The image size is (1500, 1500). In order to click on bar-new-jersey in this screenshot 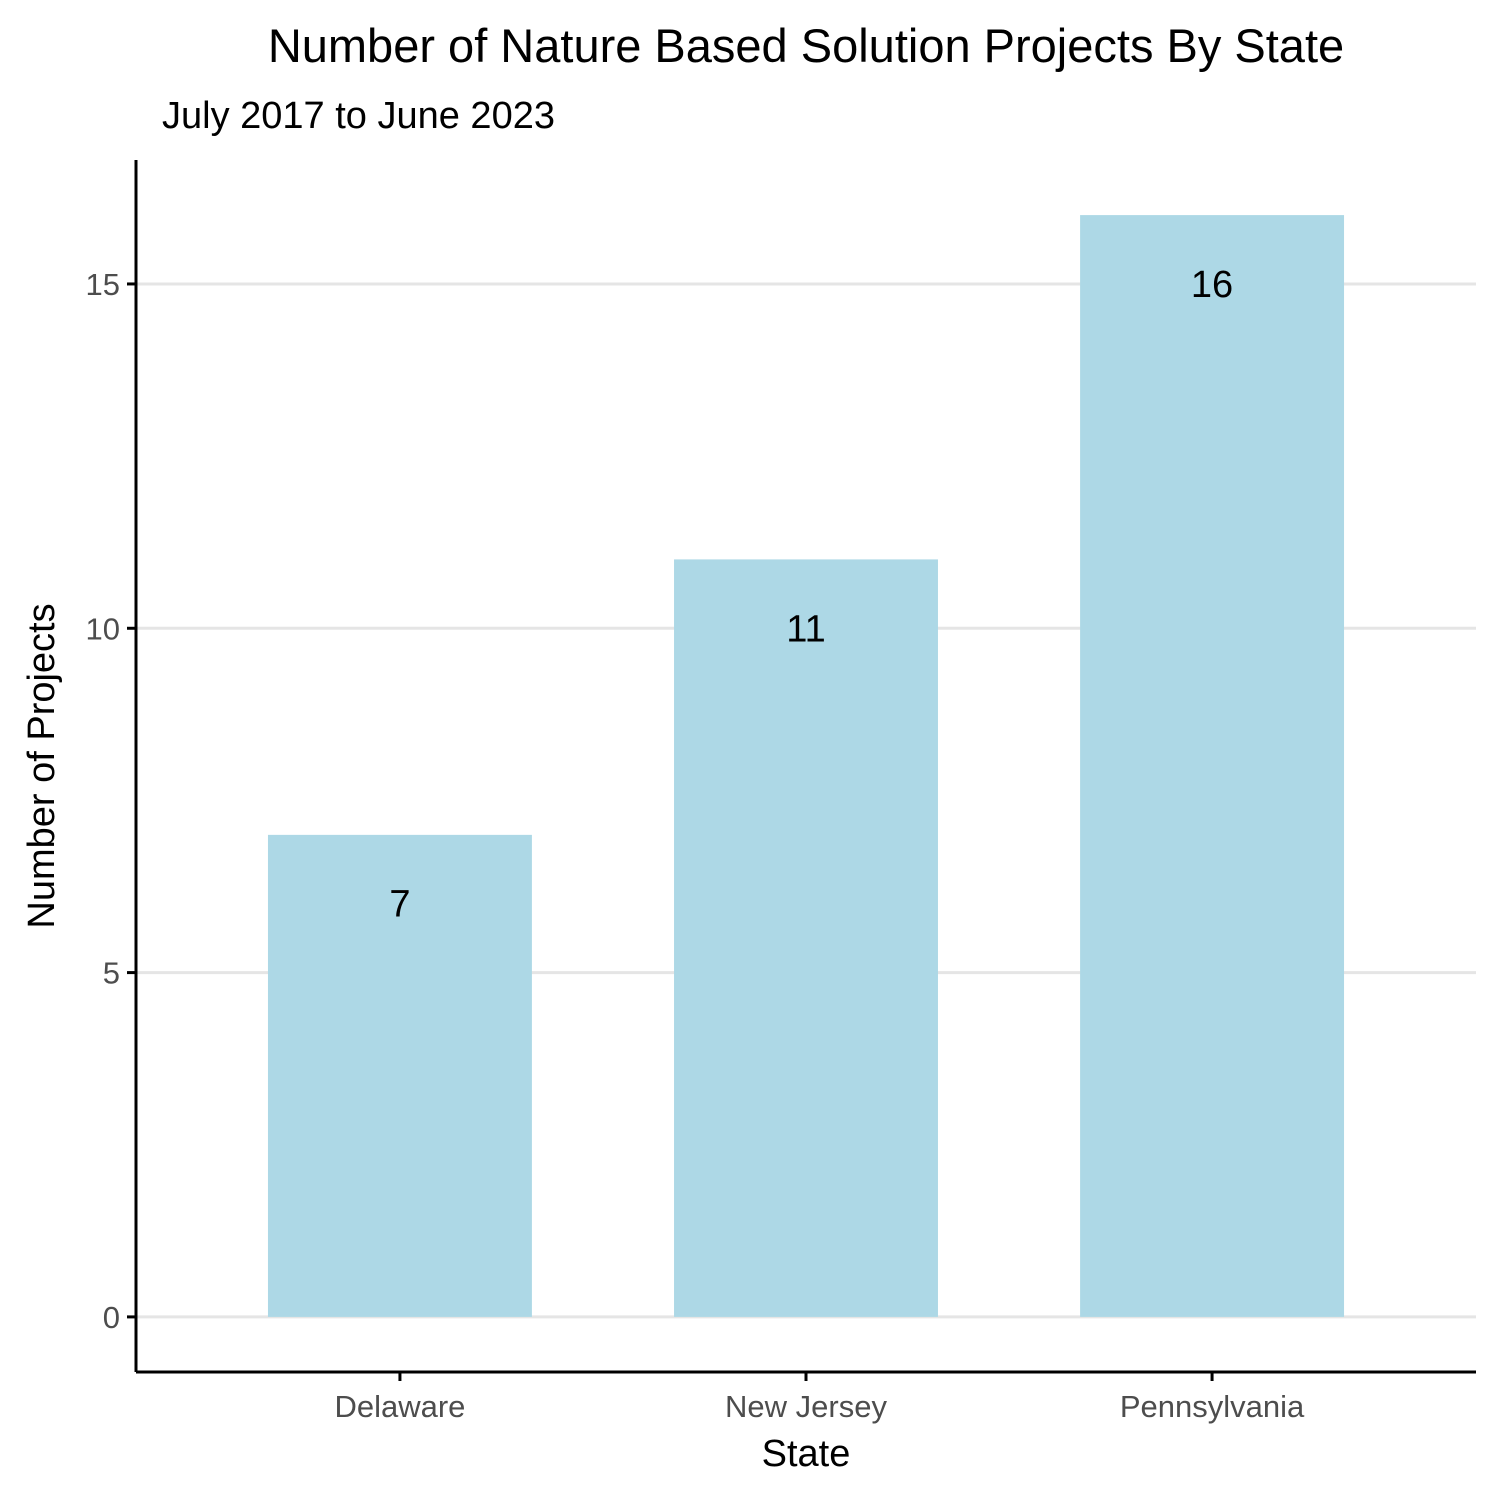, I will do `click(806, 938)`.